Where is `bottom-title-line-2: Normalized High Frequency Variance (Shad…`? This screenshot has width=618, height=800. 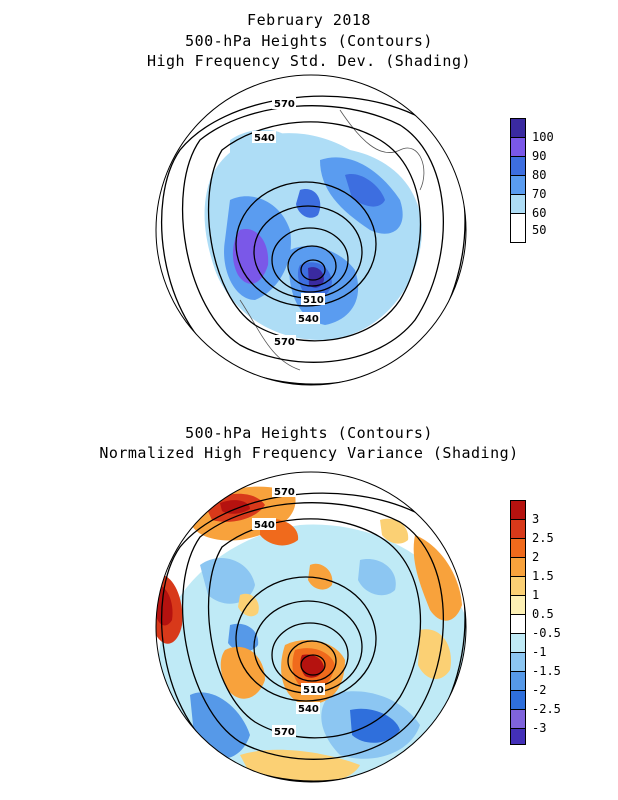 bottom-title-line-2: Normalized High Frequency Variance (Shad… is located at coordinates (309, 453).